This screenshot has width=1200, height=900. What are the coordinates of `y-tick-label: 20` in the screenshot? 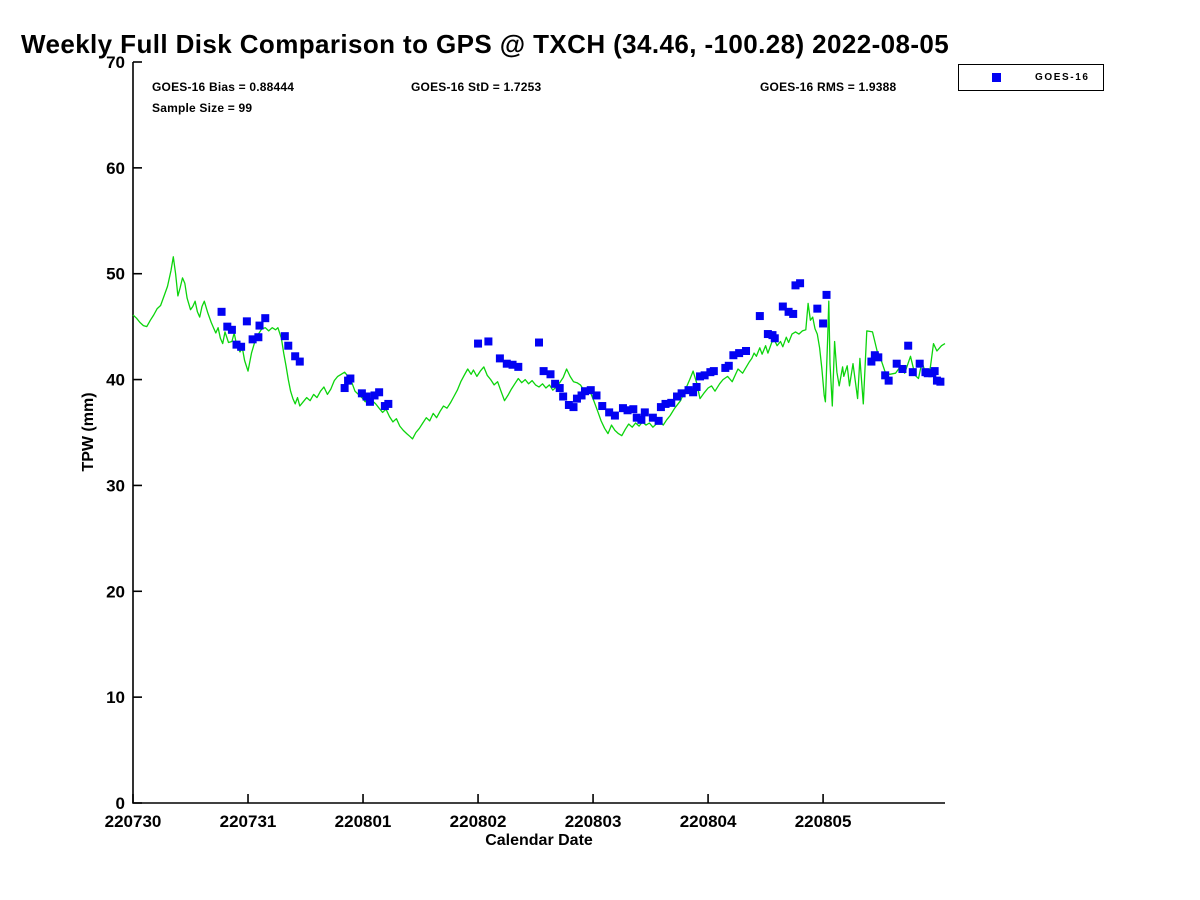 It's located at (115, 591).